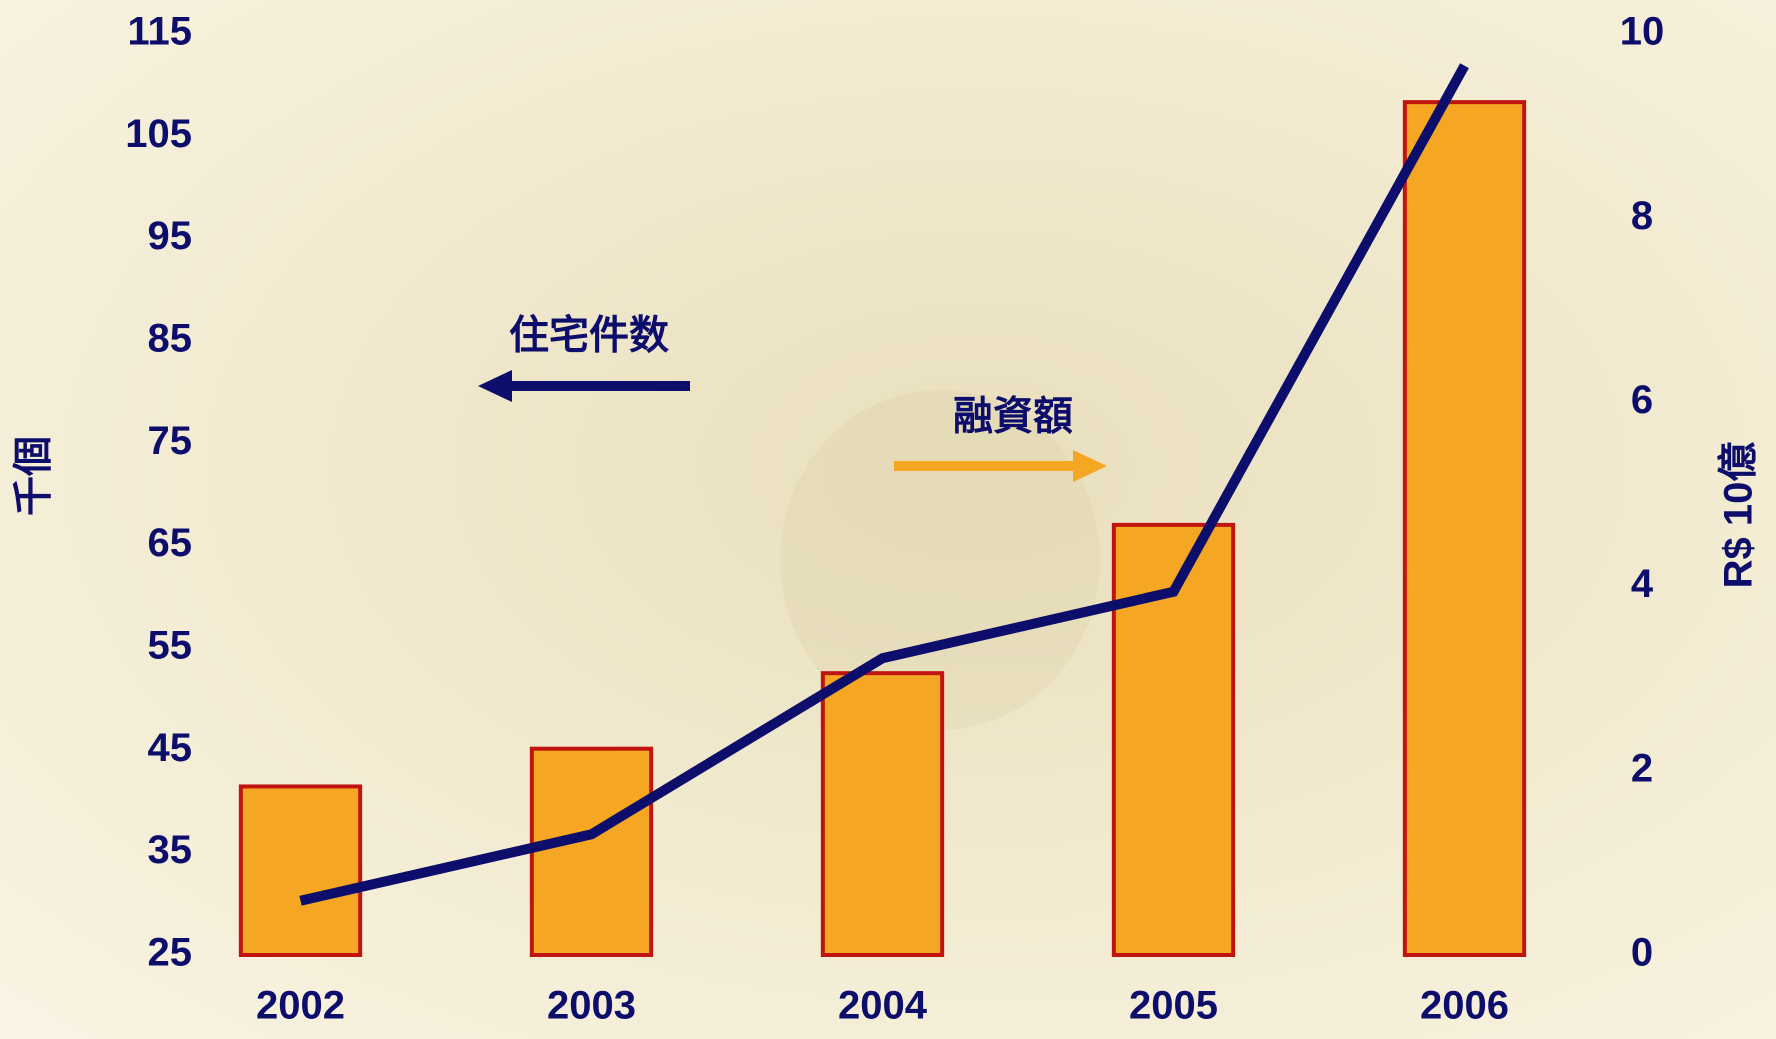 This screenshot has height=1039, width=1776. Describe the element at coordinates (1739, 515) in the screenshot. I see `y2-axis-label: R$ 10億` at that location.